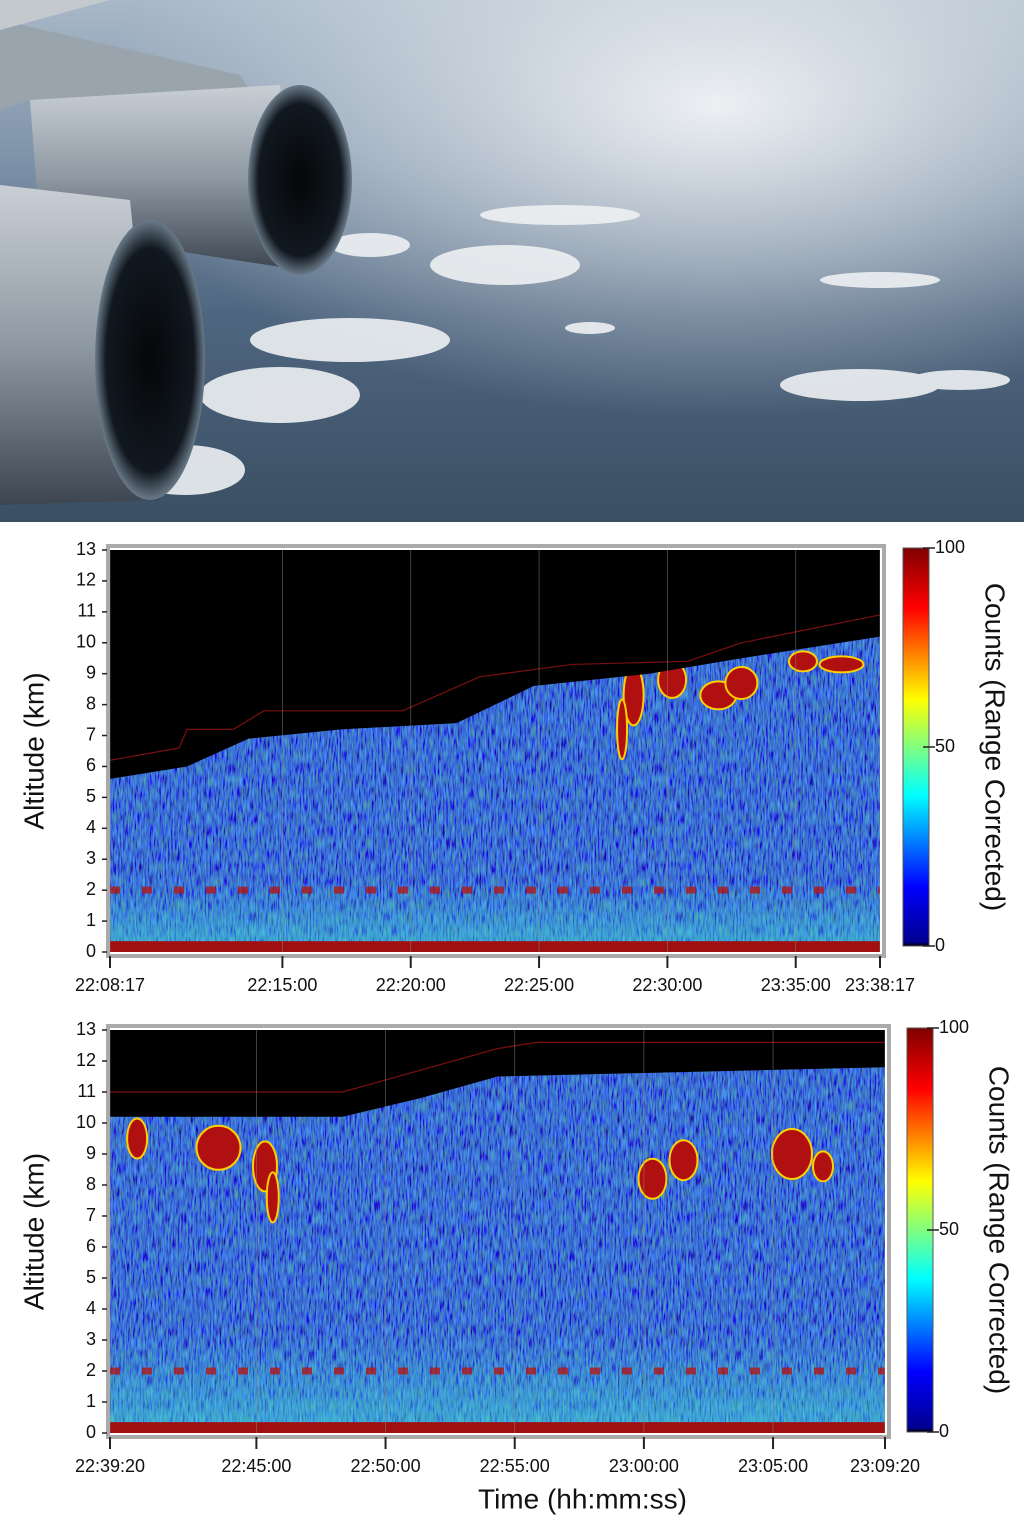  What do you see at coordinates (515, 1466) in the screenshot?
I see `x-tick-label: 22:55:00` at bounding box center [515, 1466].